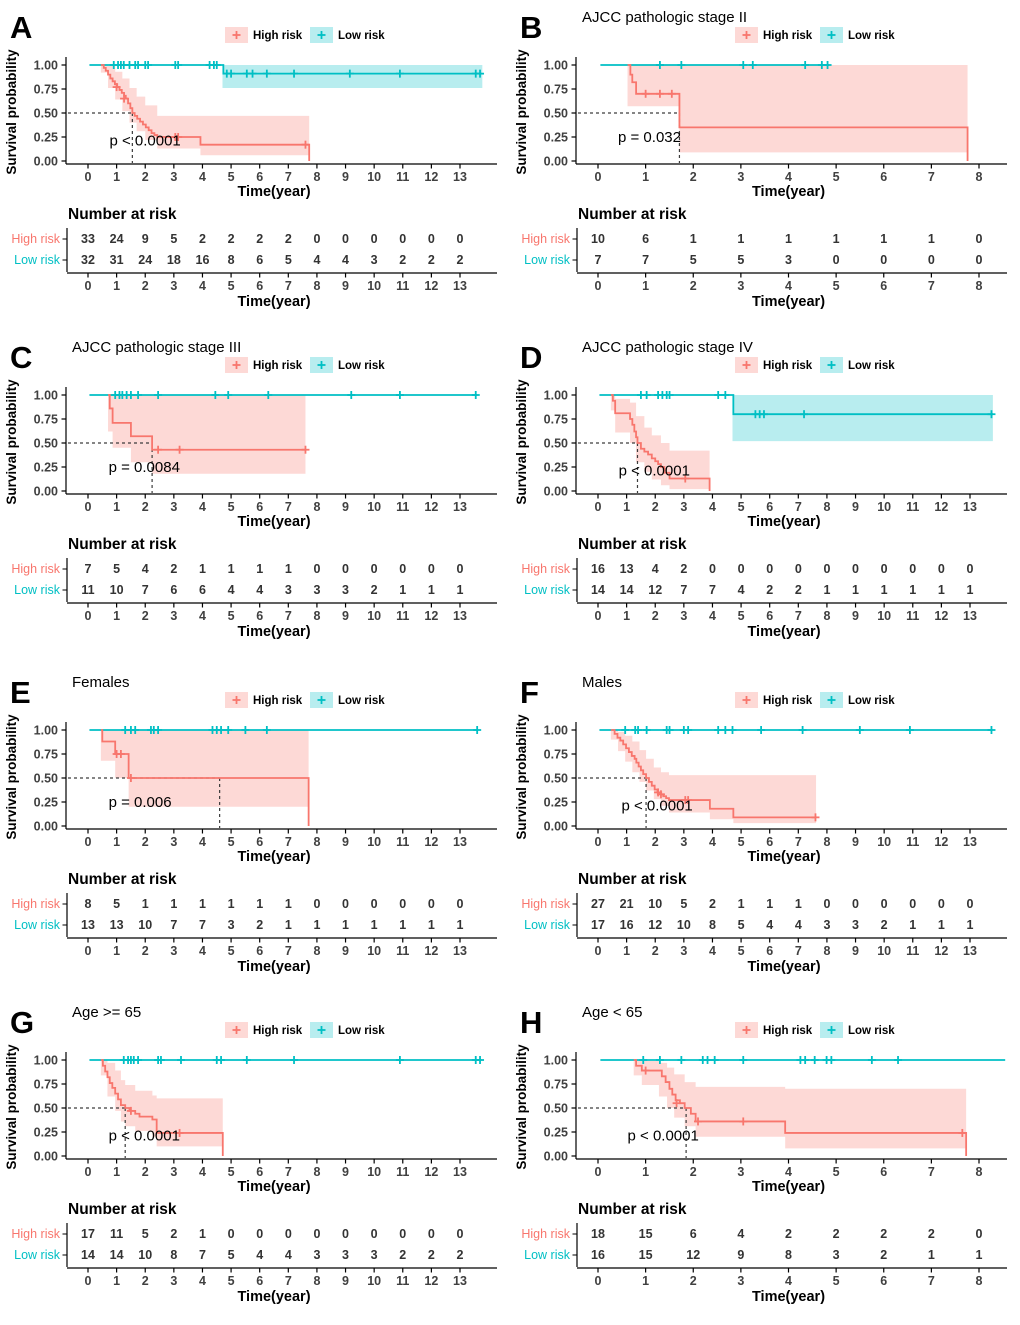  Describe the element at coordinates (116, 1281) in the screenshot. I see `risk-x-tick-label: 1` at that location.